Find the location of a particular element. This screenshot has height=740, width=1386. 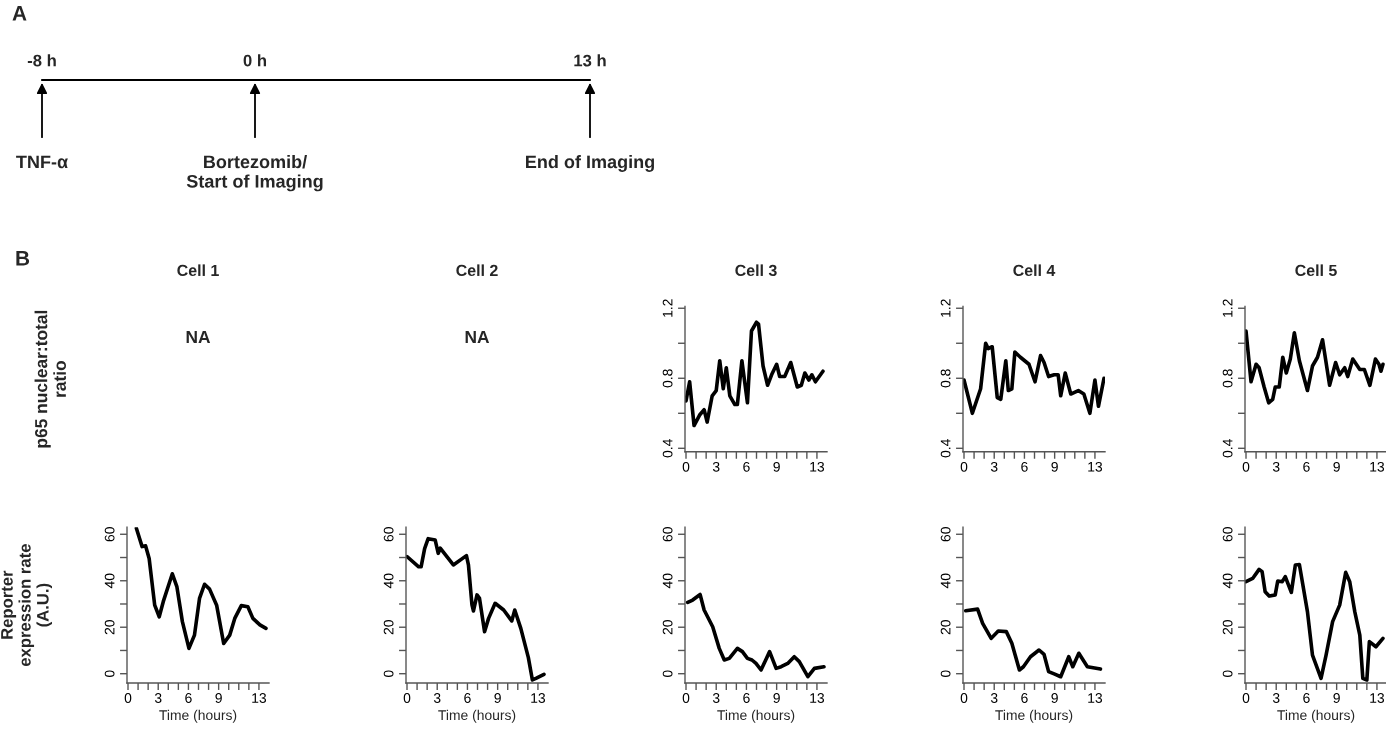

text: B is located at coordinates (23, 258).